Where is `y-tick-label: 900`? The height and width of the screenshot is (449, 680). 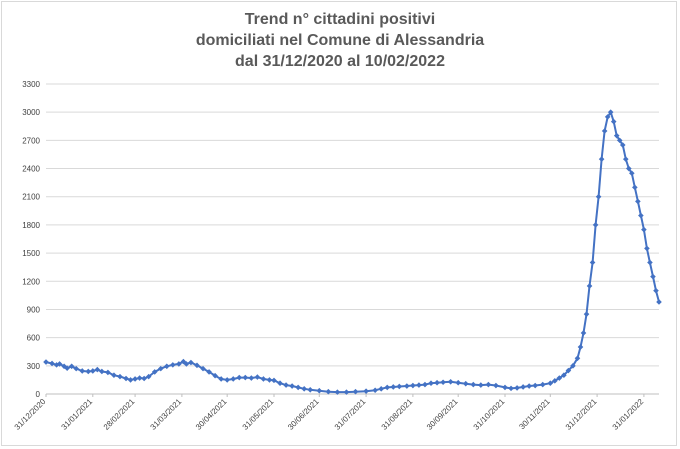
y-tick-label: 900 is located at coordinates (34, 309).